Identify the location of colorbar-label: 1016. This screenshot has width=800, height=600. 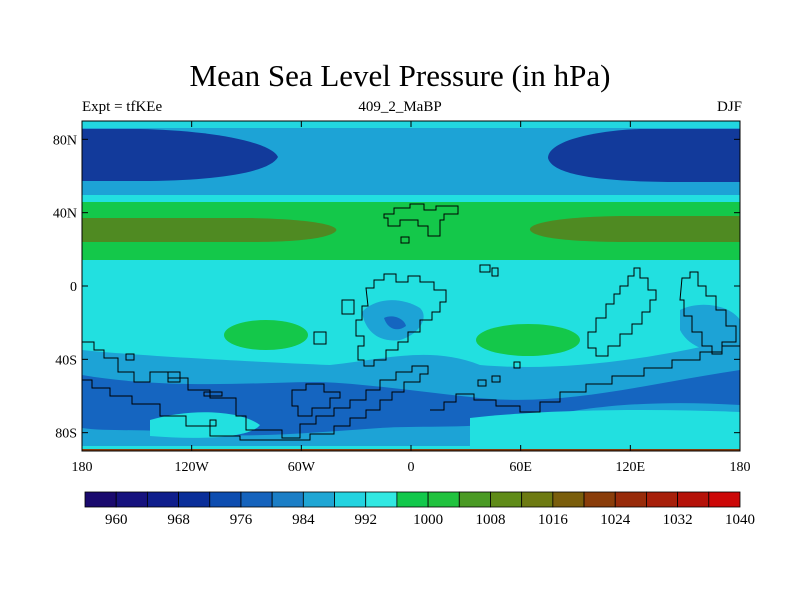
(553, 520).